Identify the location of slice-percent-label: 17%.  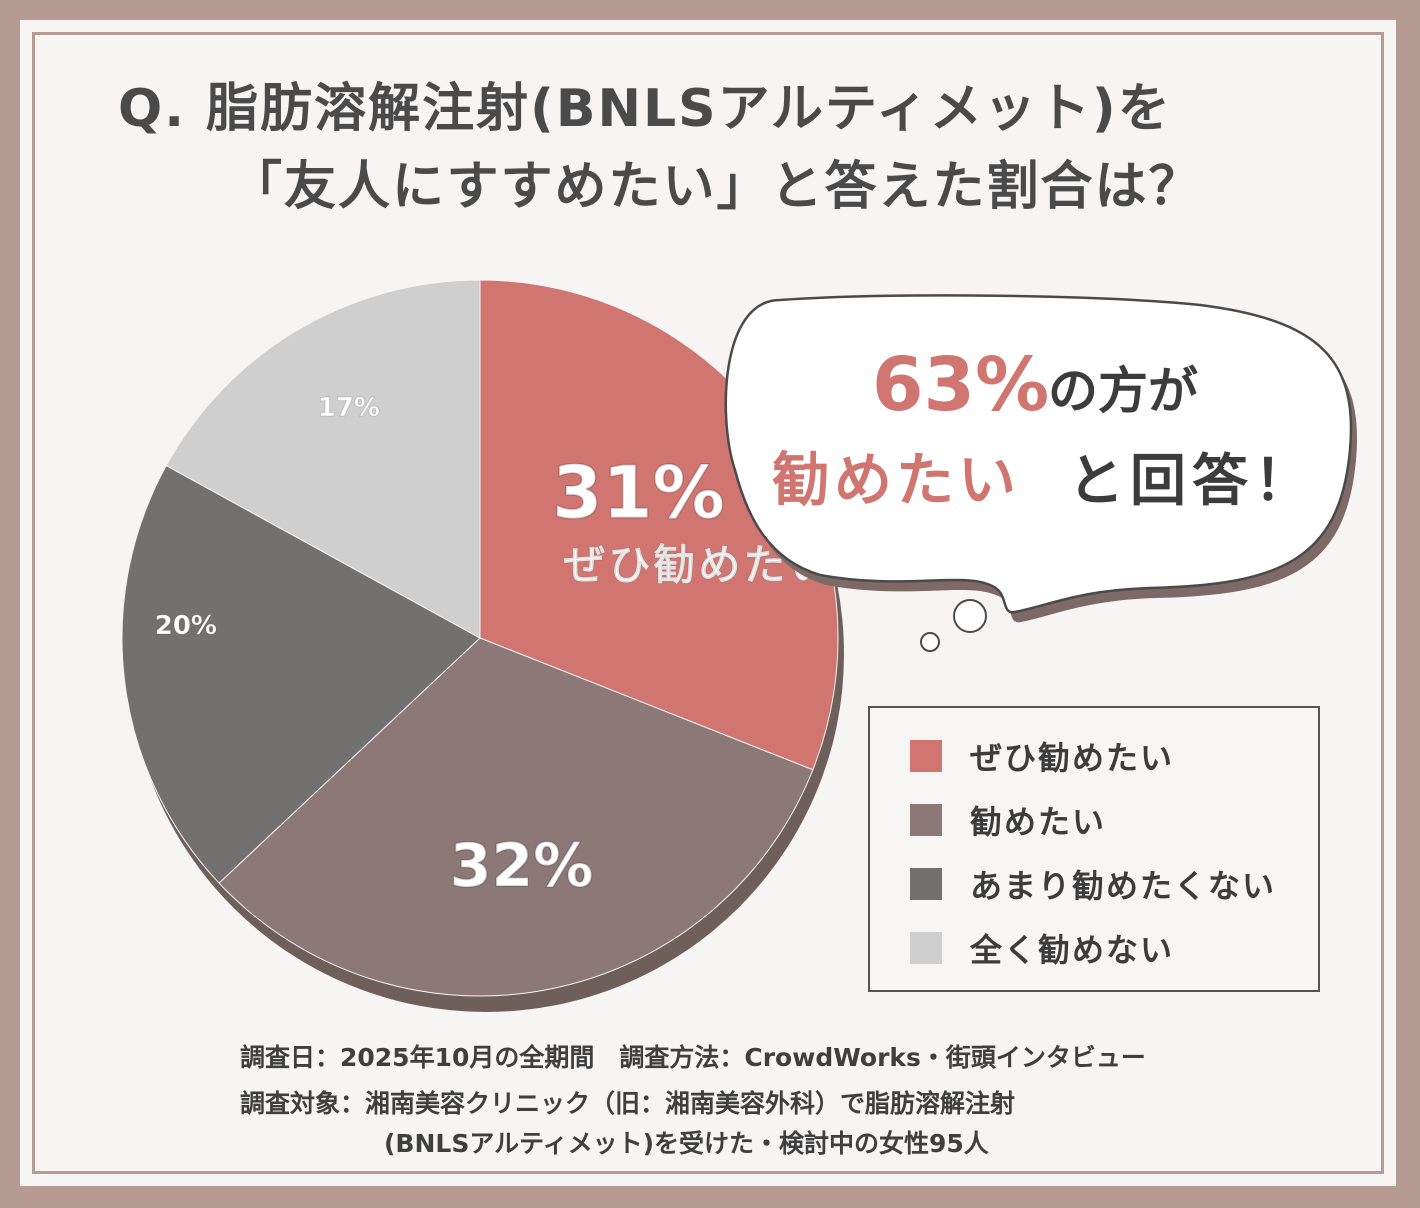
(349, 408).